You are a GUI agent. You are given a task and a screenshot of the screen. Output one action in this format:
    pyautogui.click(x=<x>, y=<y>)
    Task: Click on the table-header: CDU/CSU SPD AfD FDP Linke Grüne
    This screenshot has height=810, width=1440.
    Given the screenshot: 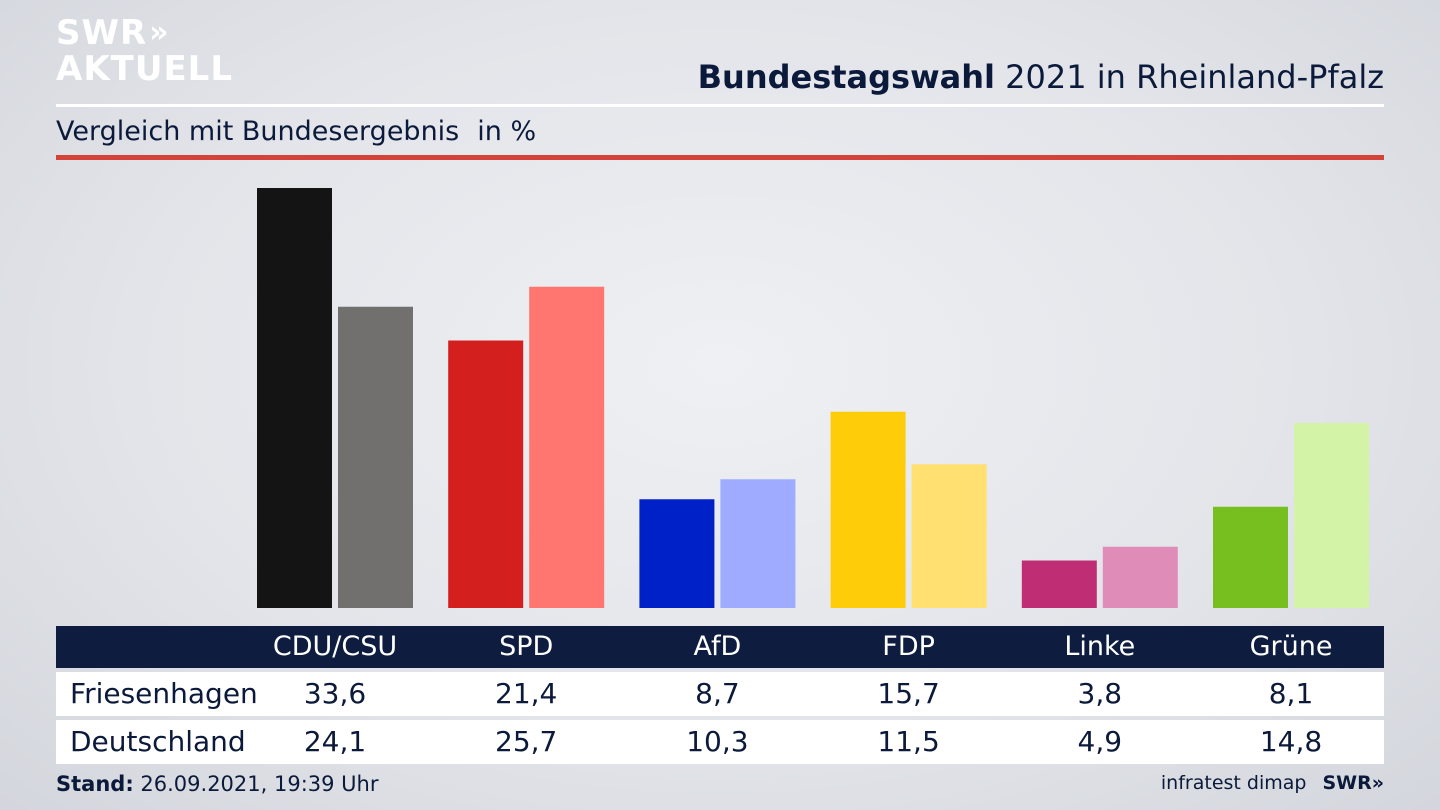 What is the action you would take?
    pyautogui.click(x=720, y=647)
    